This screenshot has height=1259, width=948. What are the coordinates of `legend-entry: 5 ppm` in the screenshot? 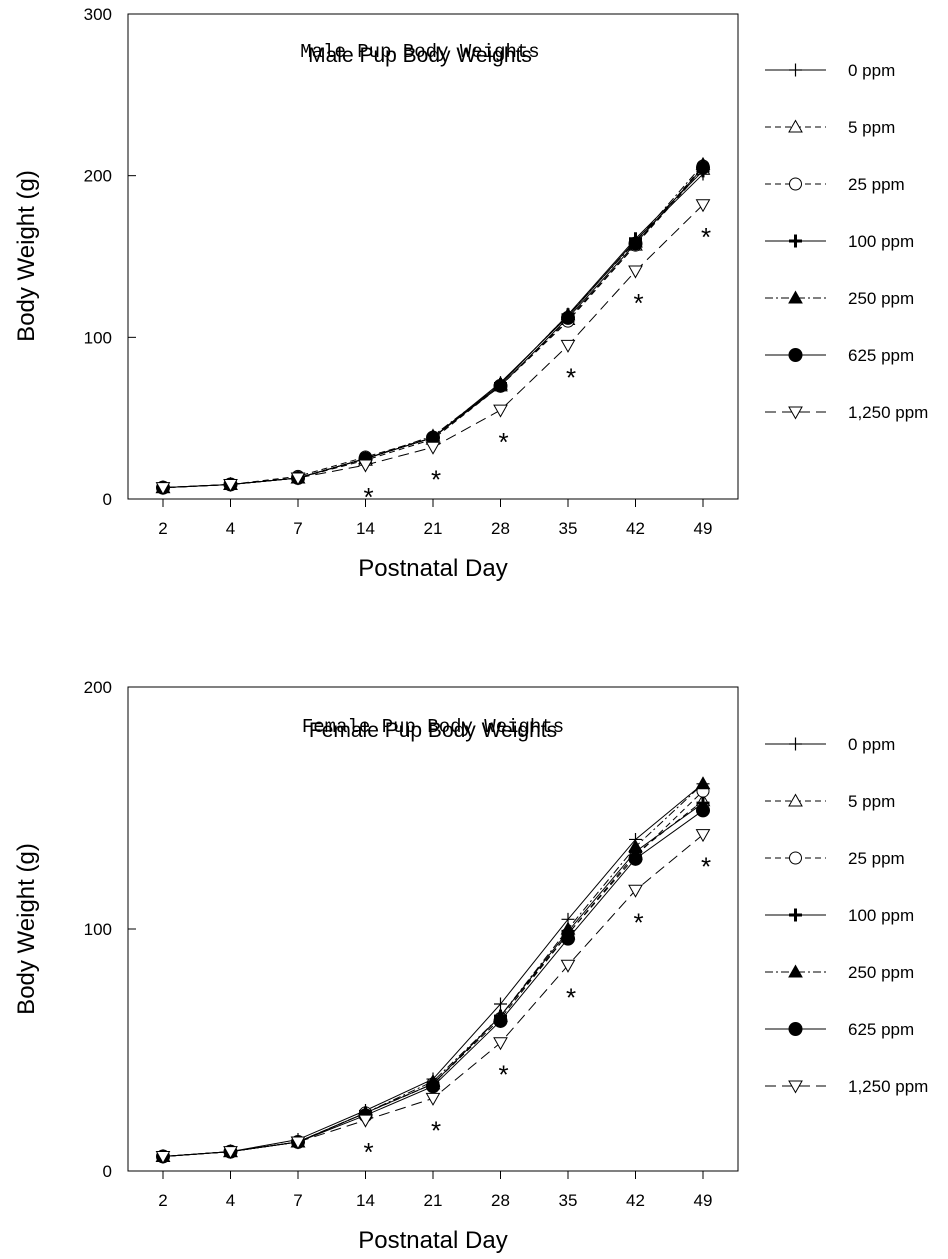 It's located at (830, 127).